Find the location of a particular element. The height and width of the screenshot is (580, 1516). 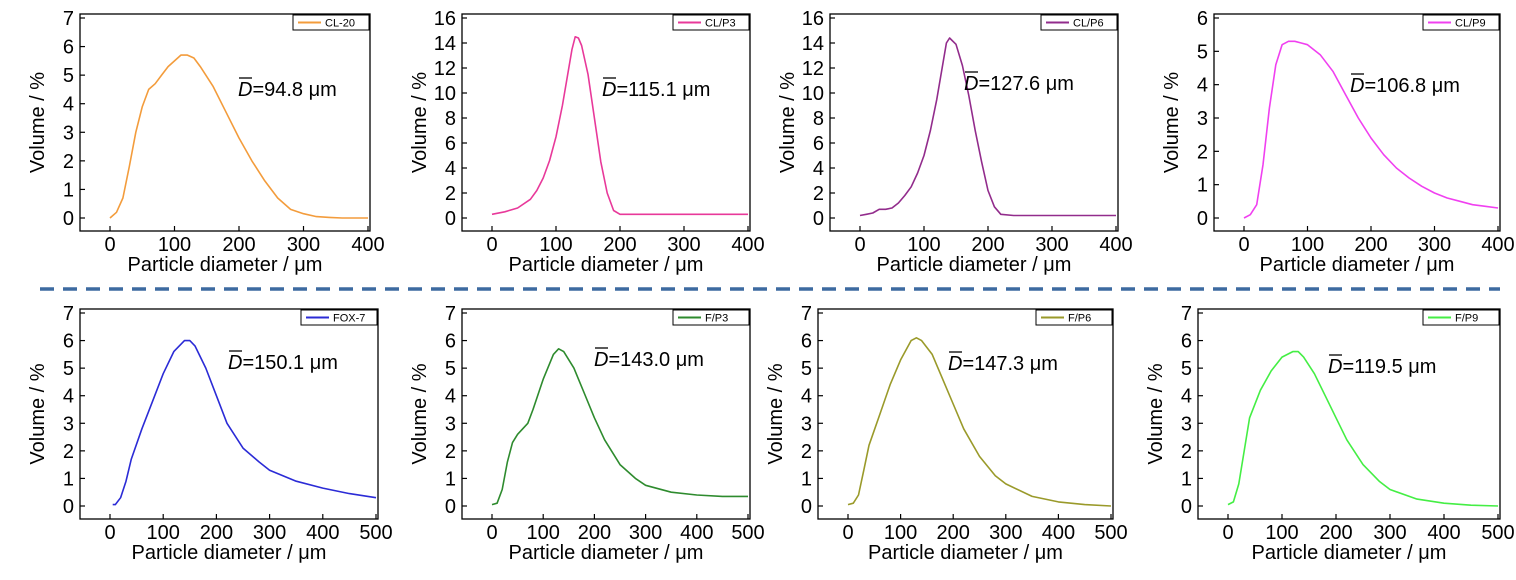

annotation-text: D=115.1 μm is located at coordinates (656, 90).